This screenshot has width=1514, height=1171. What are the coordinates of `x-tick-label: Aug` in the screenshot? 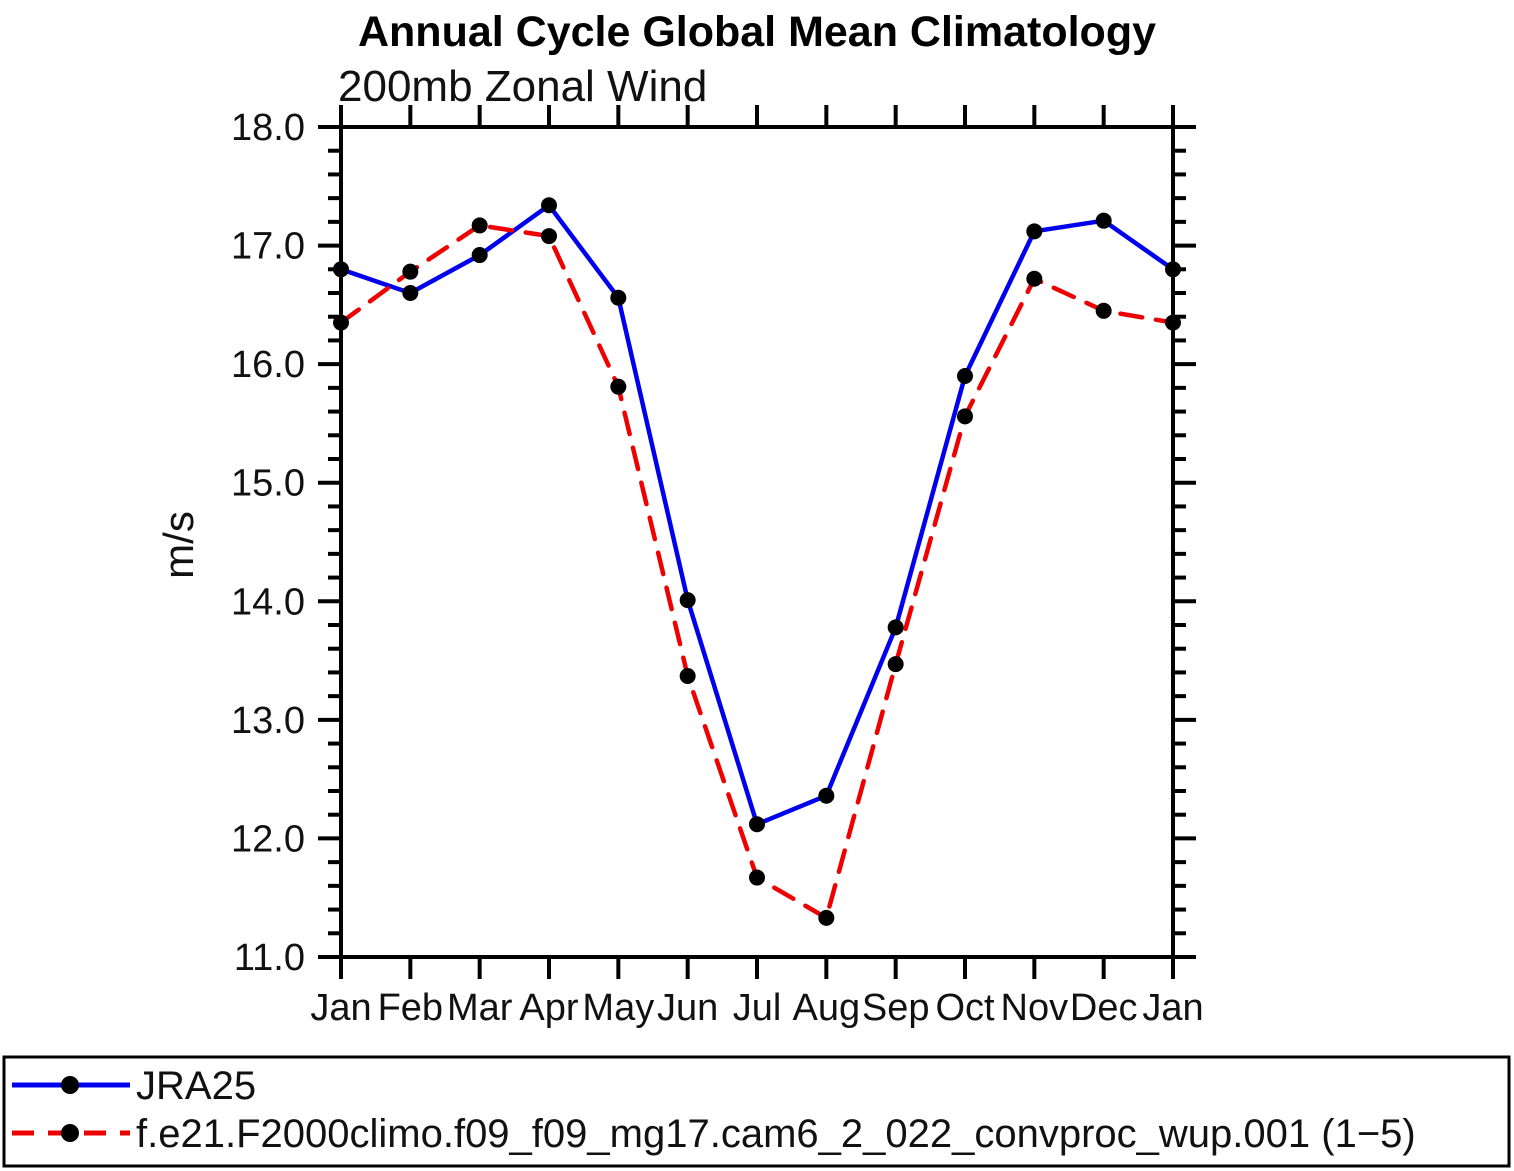 It's located at (827, 1008).